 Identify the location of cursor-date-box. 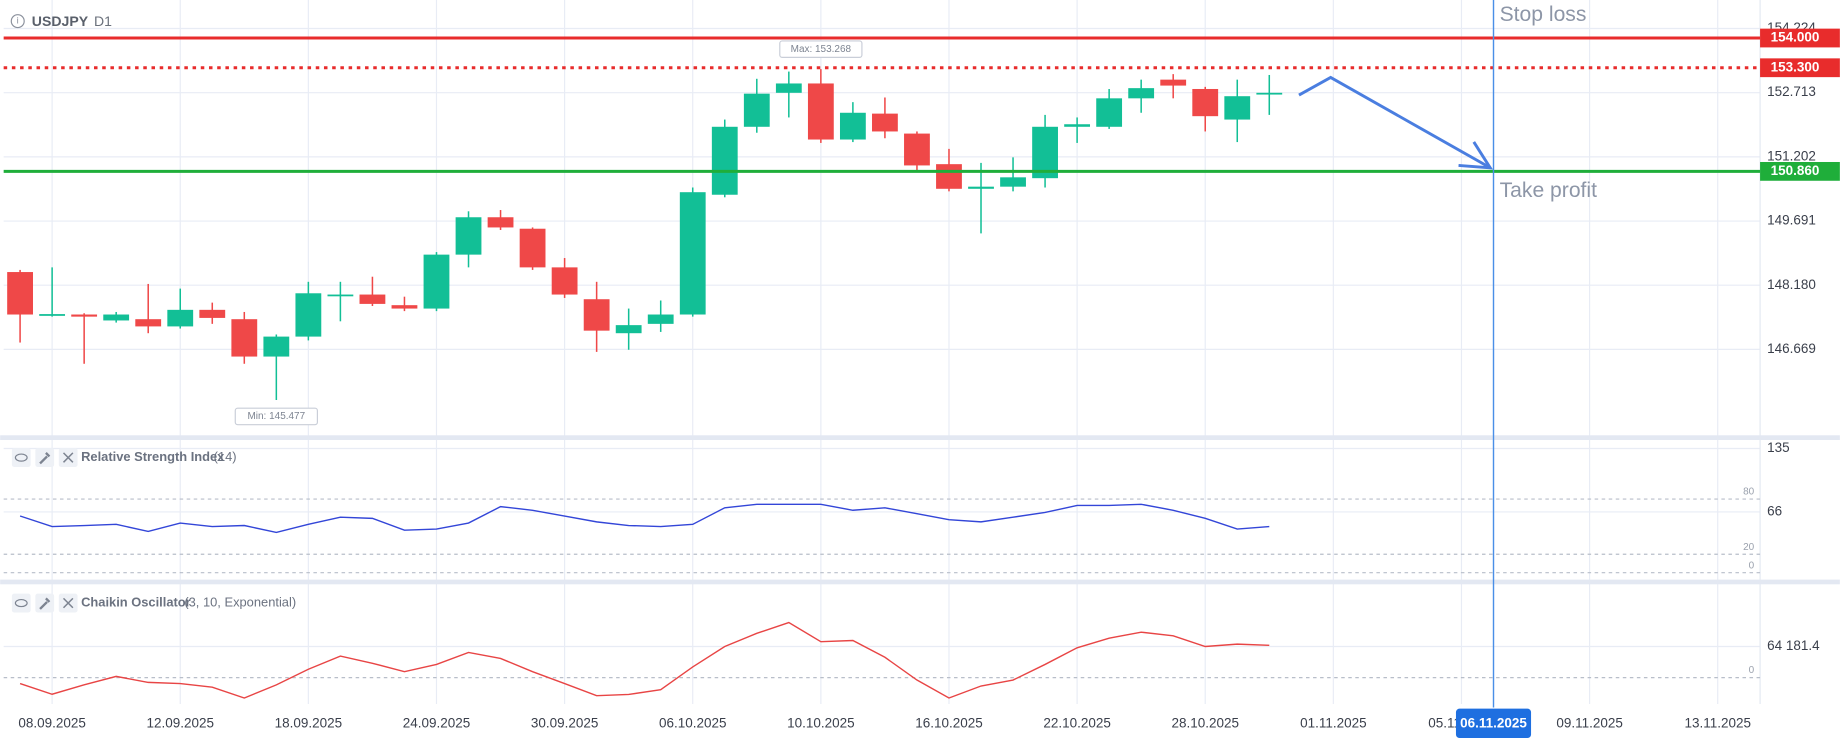
(1493, 723).